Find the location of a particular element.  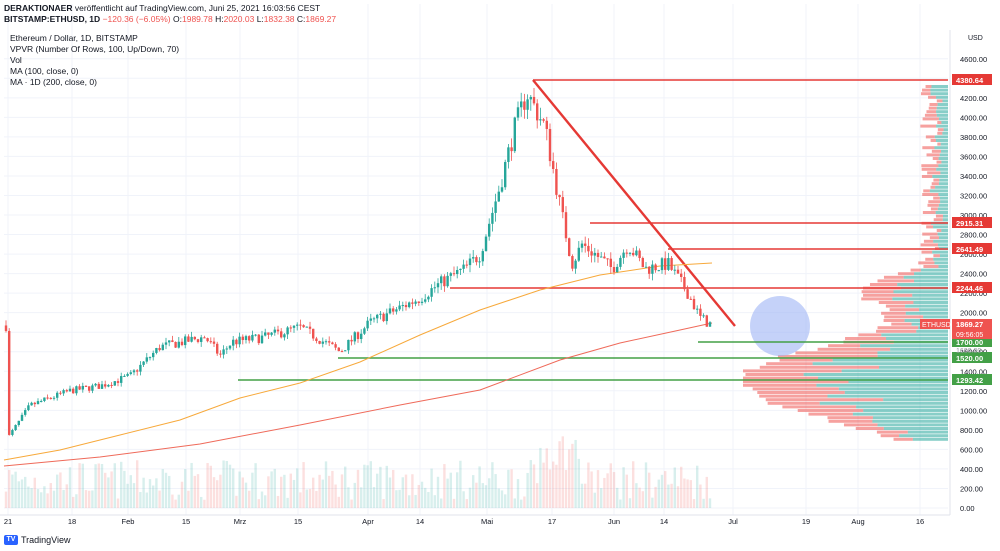

y-tick-label: 2600.00 is located at coordinates (973, 254).